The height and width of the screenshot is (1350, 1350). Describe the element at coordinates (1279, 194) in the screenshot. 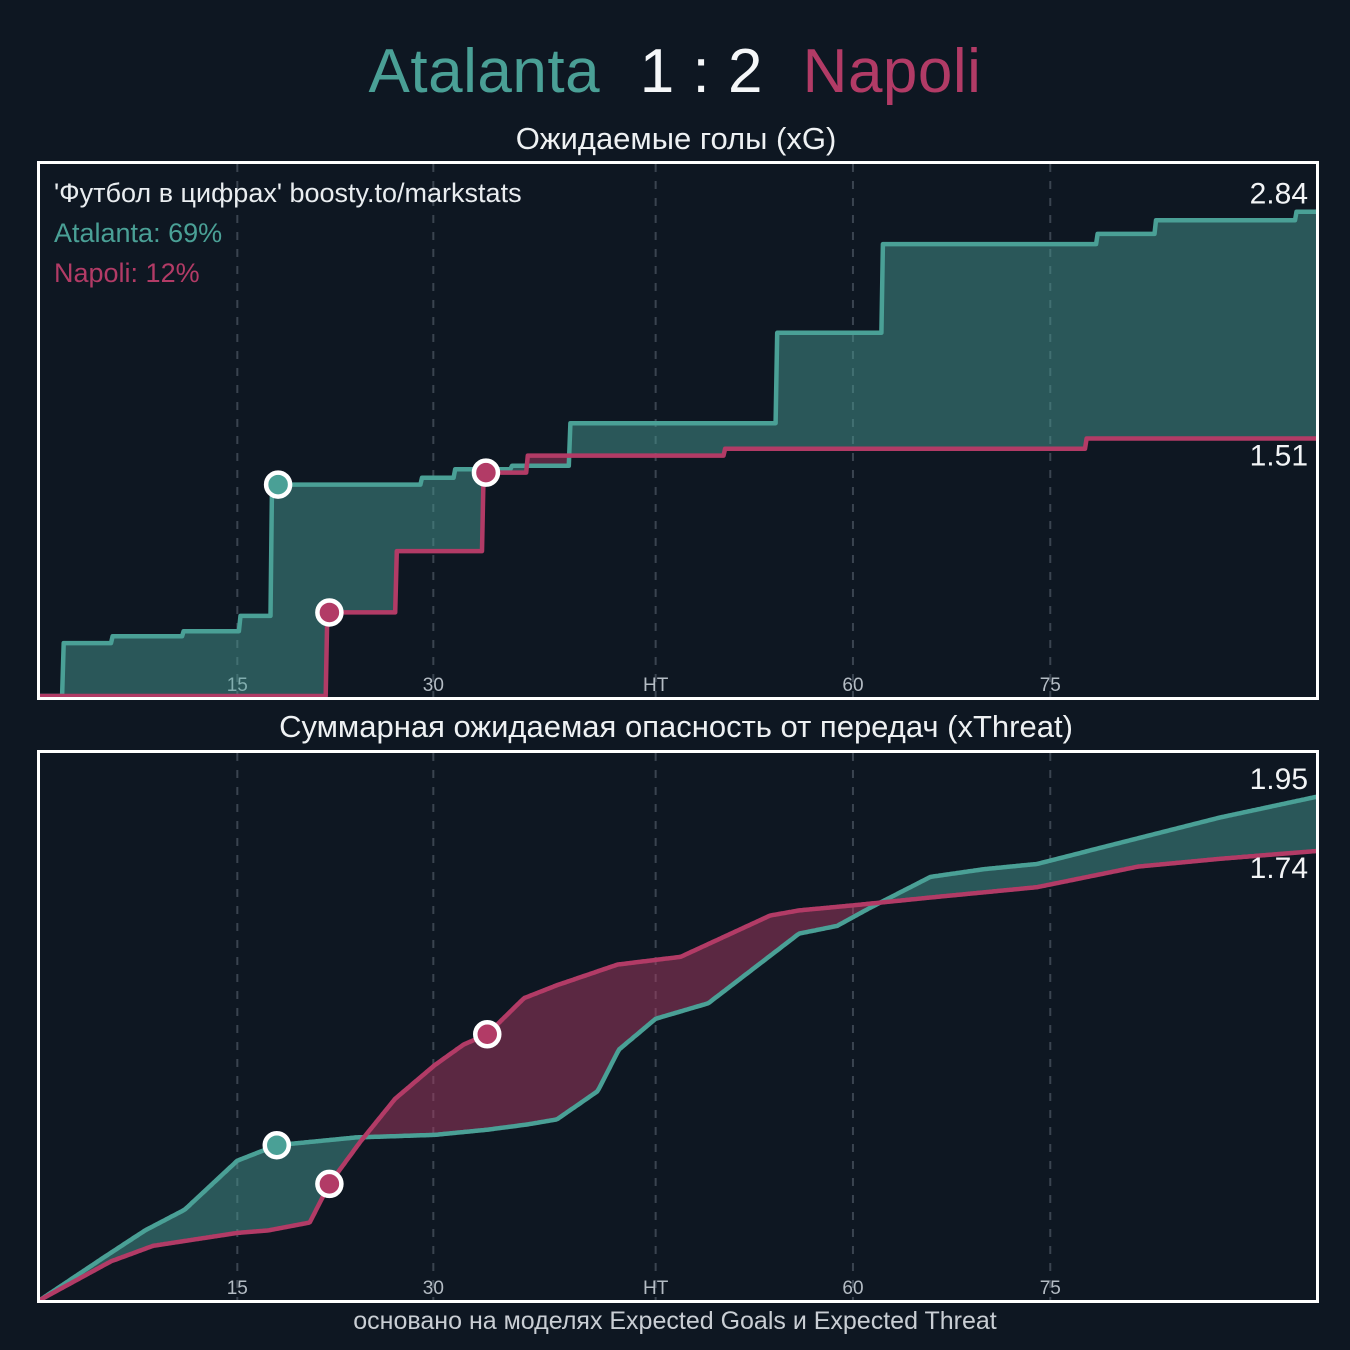

I see `final-value-atalanta: 2.84` at that location.